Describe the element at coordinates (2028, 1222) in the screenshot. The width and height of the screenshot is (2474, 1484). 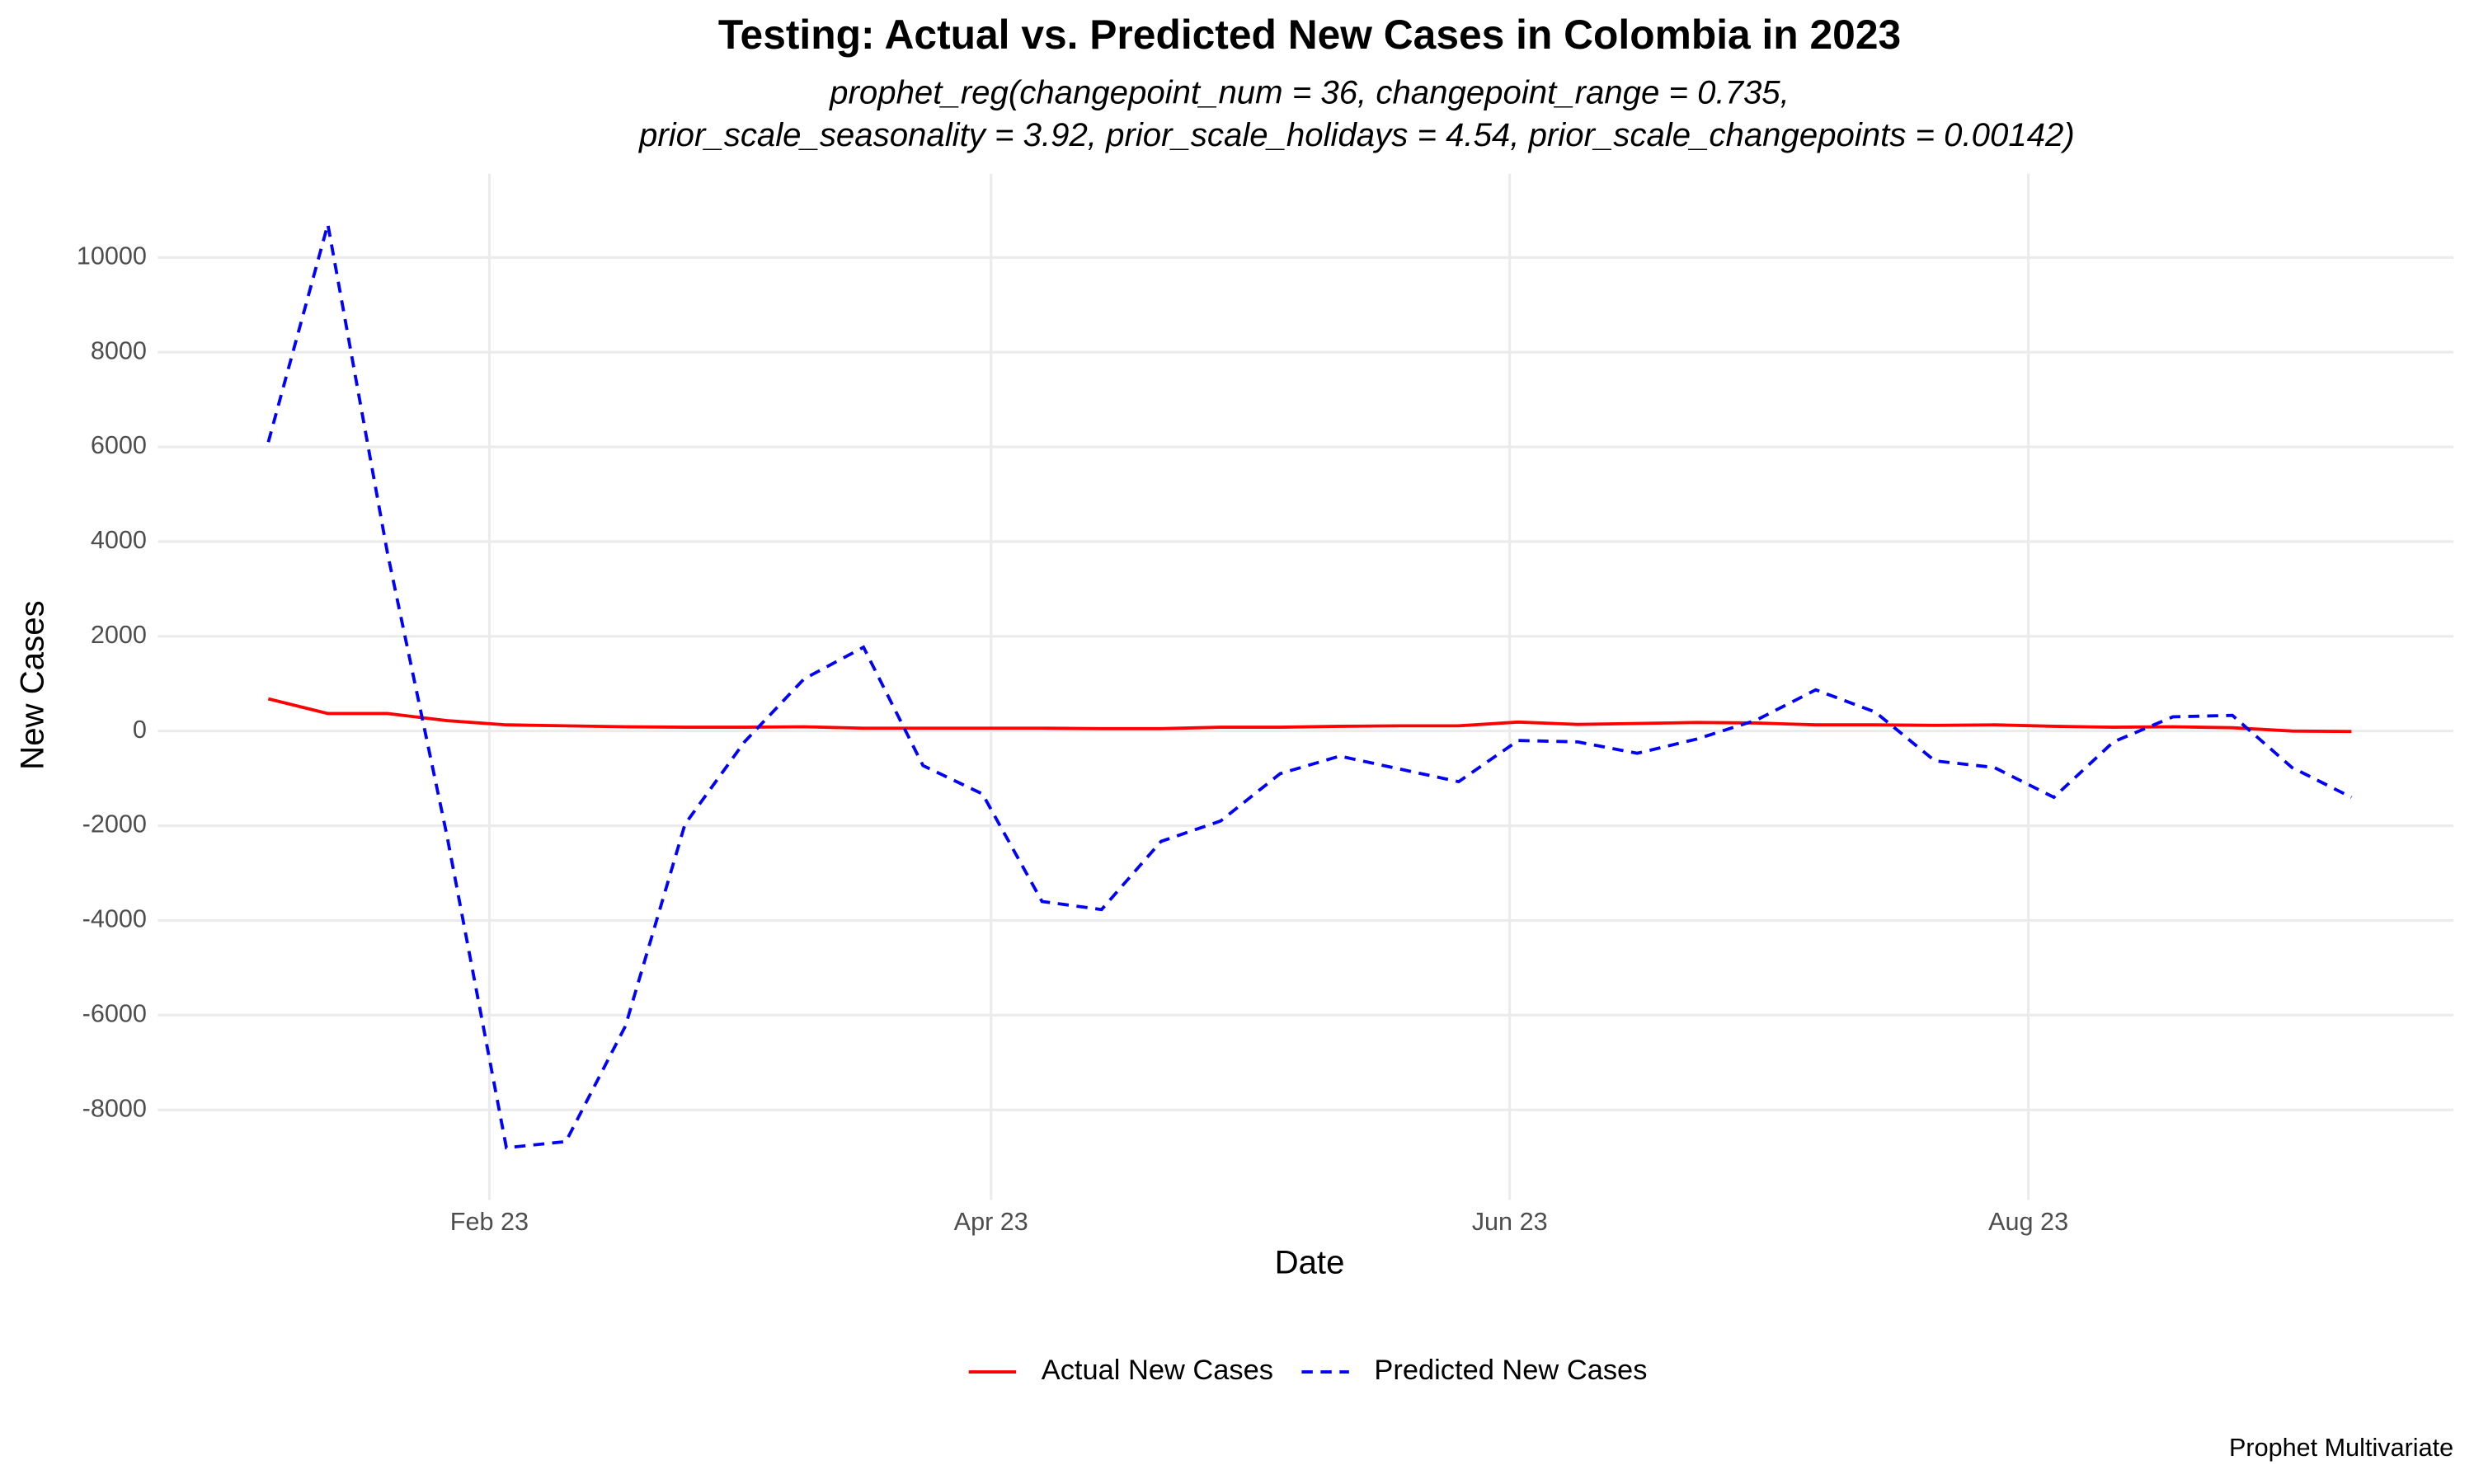
I see `x-tick-label: Aug 23` at that location.